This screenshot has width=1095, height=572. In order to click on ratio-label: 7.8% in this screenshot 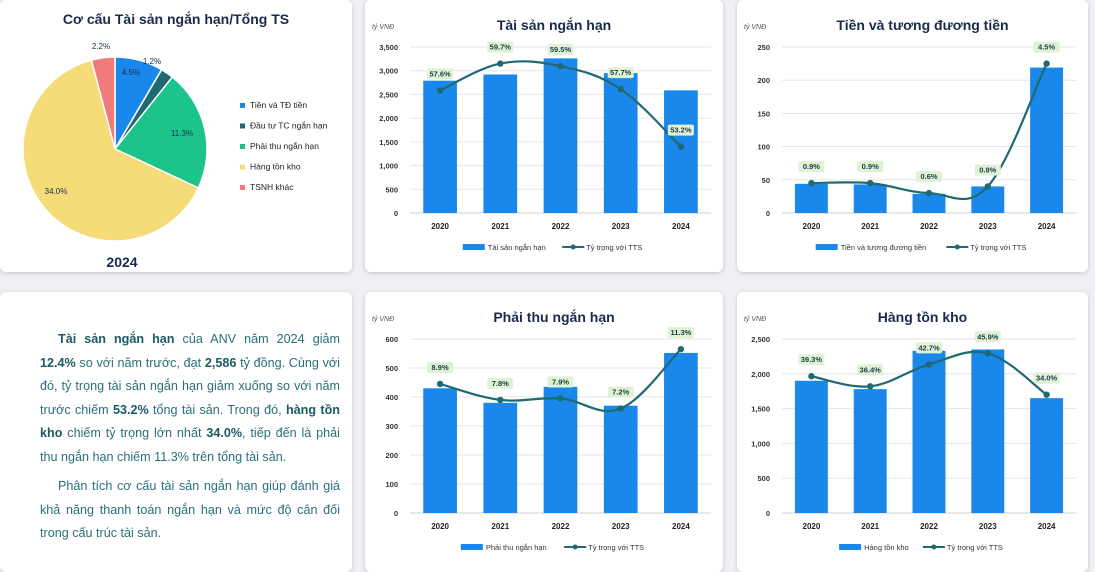, I will do `click(500, 383)`.